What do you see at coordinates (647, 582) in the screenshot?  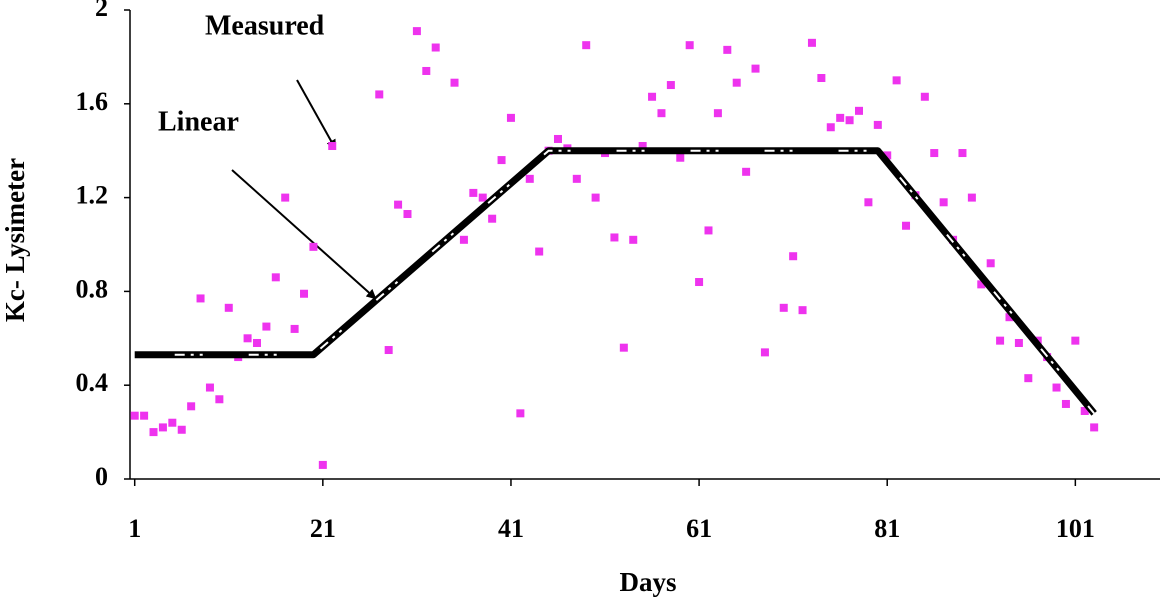 I see `x-axis-title: Days` at bounding box center [647, 582].